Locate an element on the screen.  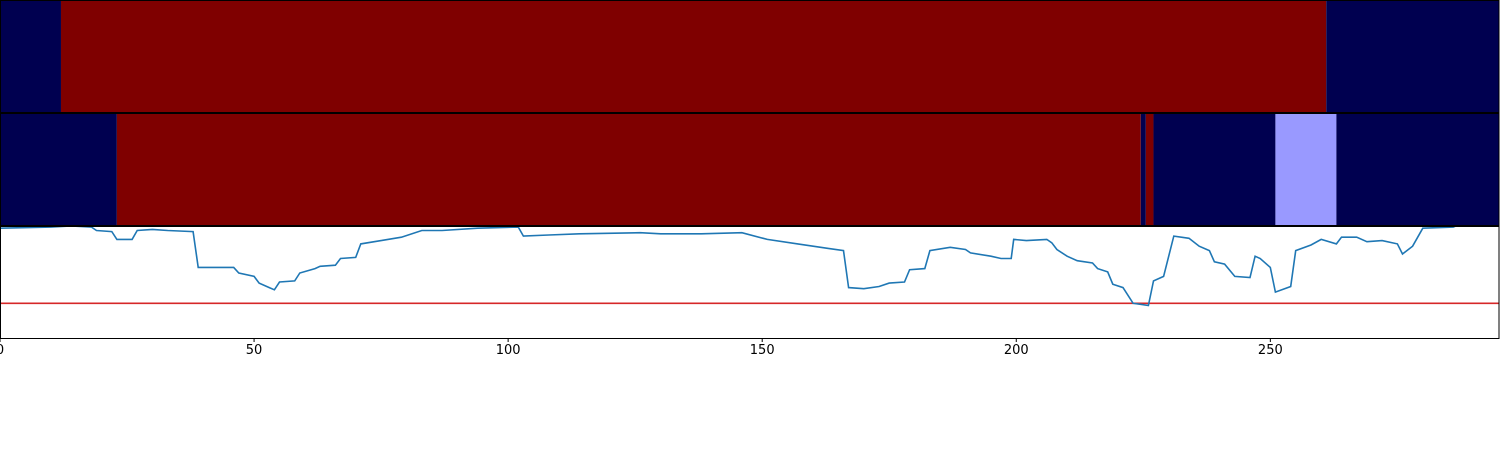
x-tick-label: 250 is located at coordinates (1270, 350).